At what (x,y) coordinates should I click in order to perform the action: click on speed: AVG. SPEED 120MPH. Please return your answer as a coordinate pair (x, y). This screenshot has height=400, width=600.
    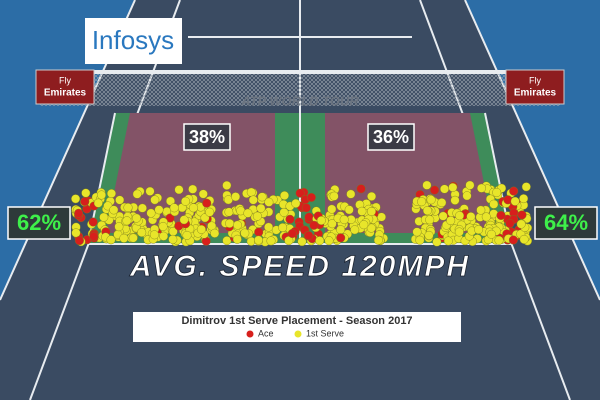
    Looking at the image, I should click on (299, 266).